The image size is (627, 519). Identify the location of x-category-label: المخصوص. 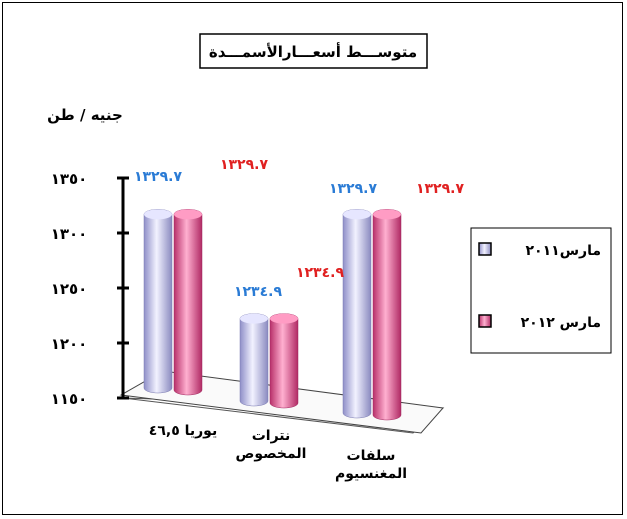
(271, 454).